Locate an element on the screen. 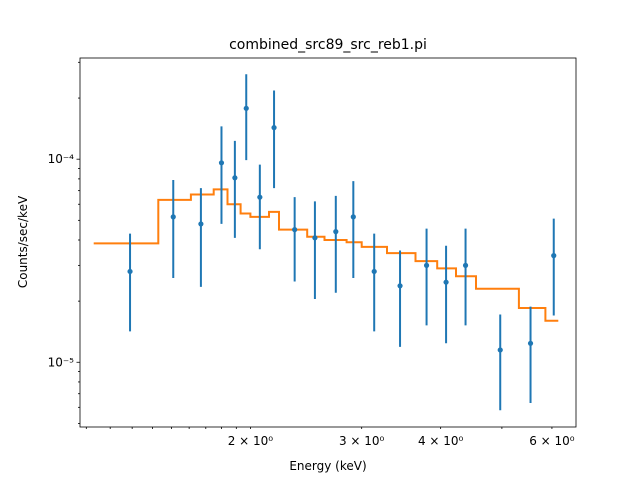 The height and width of the screenshot is (480, 640). x-tick-label: 4 × 10⁰ is located at coordinates (441, 441).